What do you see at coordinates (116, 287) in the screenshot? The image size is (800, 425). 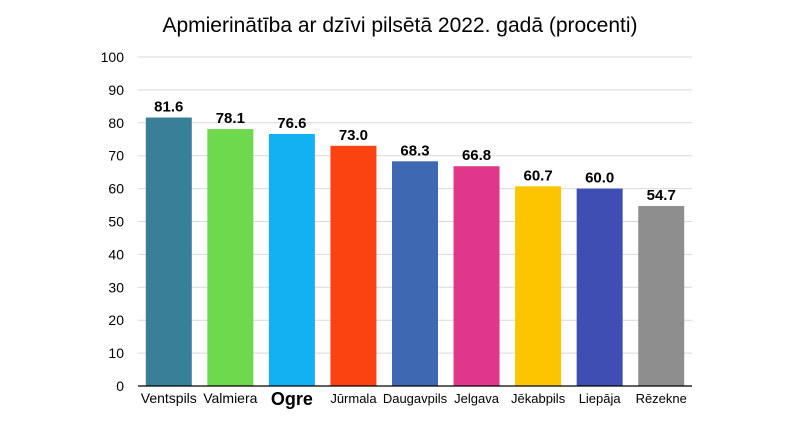 I see `y-tick-label: 30` at bounding box center [116, 287].